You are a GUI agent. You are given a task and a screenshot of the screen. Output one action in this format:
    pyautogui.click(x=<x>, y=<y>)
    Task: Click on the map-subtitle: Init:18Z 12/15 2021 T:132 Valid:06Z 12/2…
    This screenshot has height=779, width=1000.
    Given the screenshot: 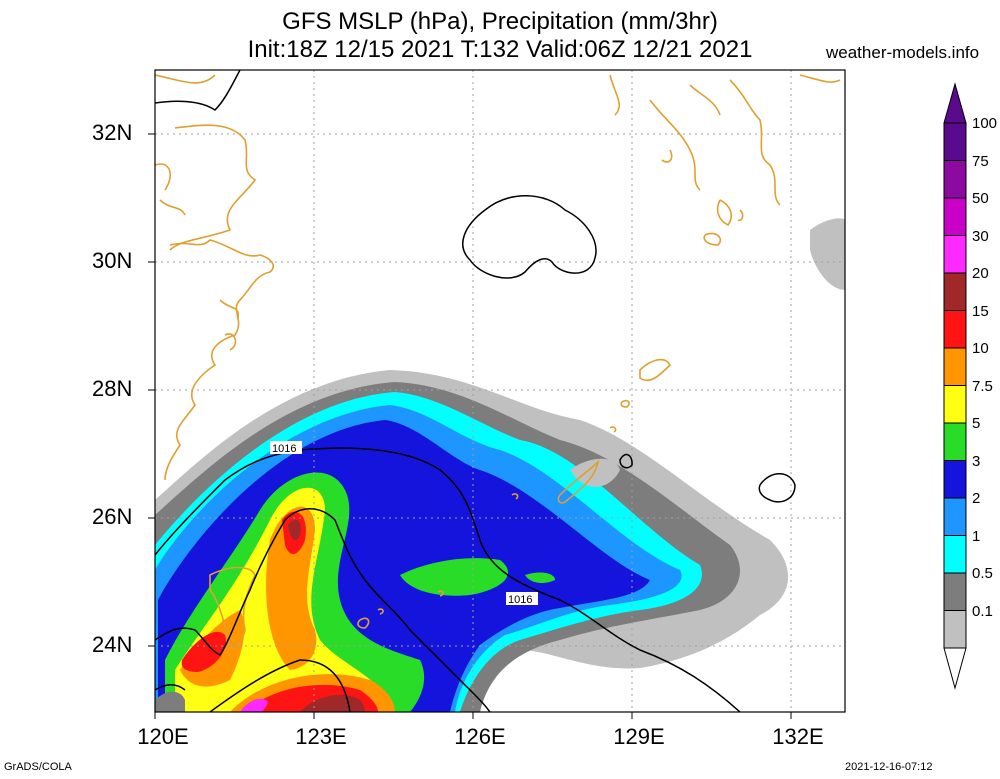 What is the action you would take?
    pyautogui.click(x=500, y=49)
    